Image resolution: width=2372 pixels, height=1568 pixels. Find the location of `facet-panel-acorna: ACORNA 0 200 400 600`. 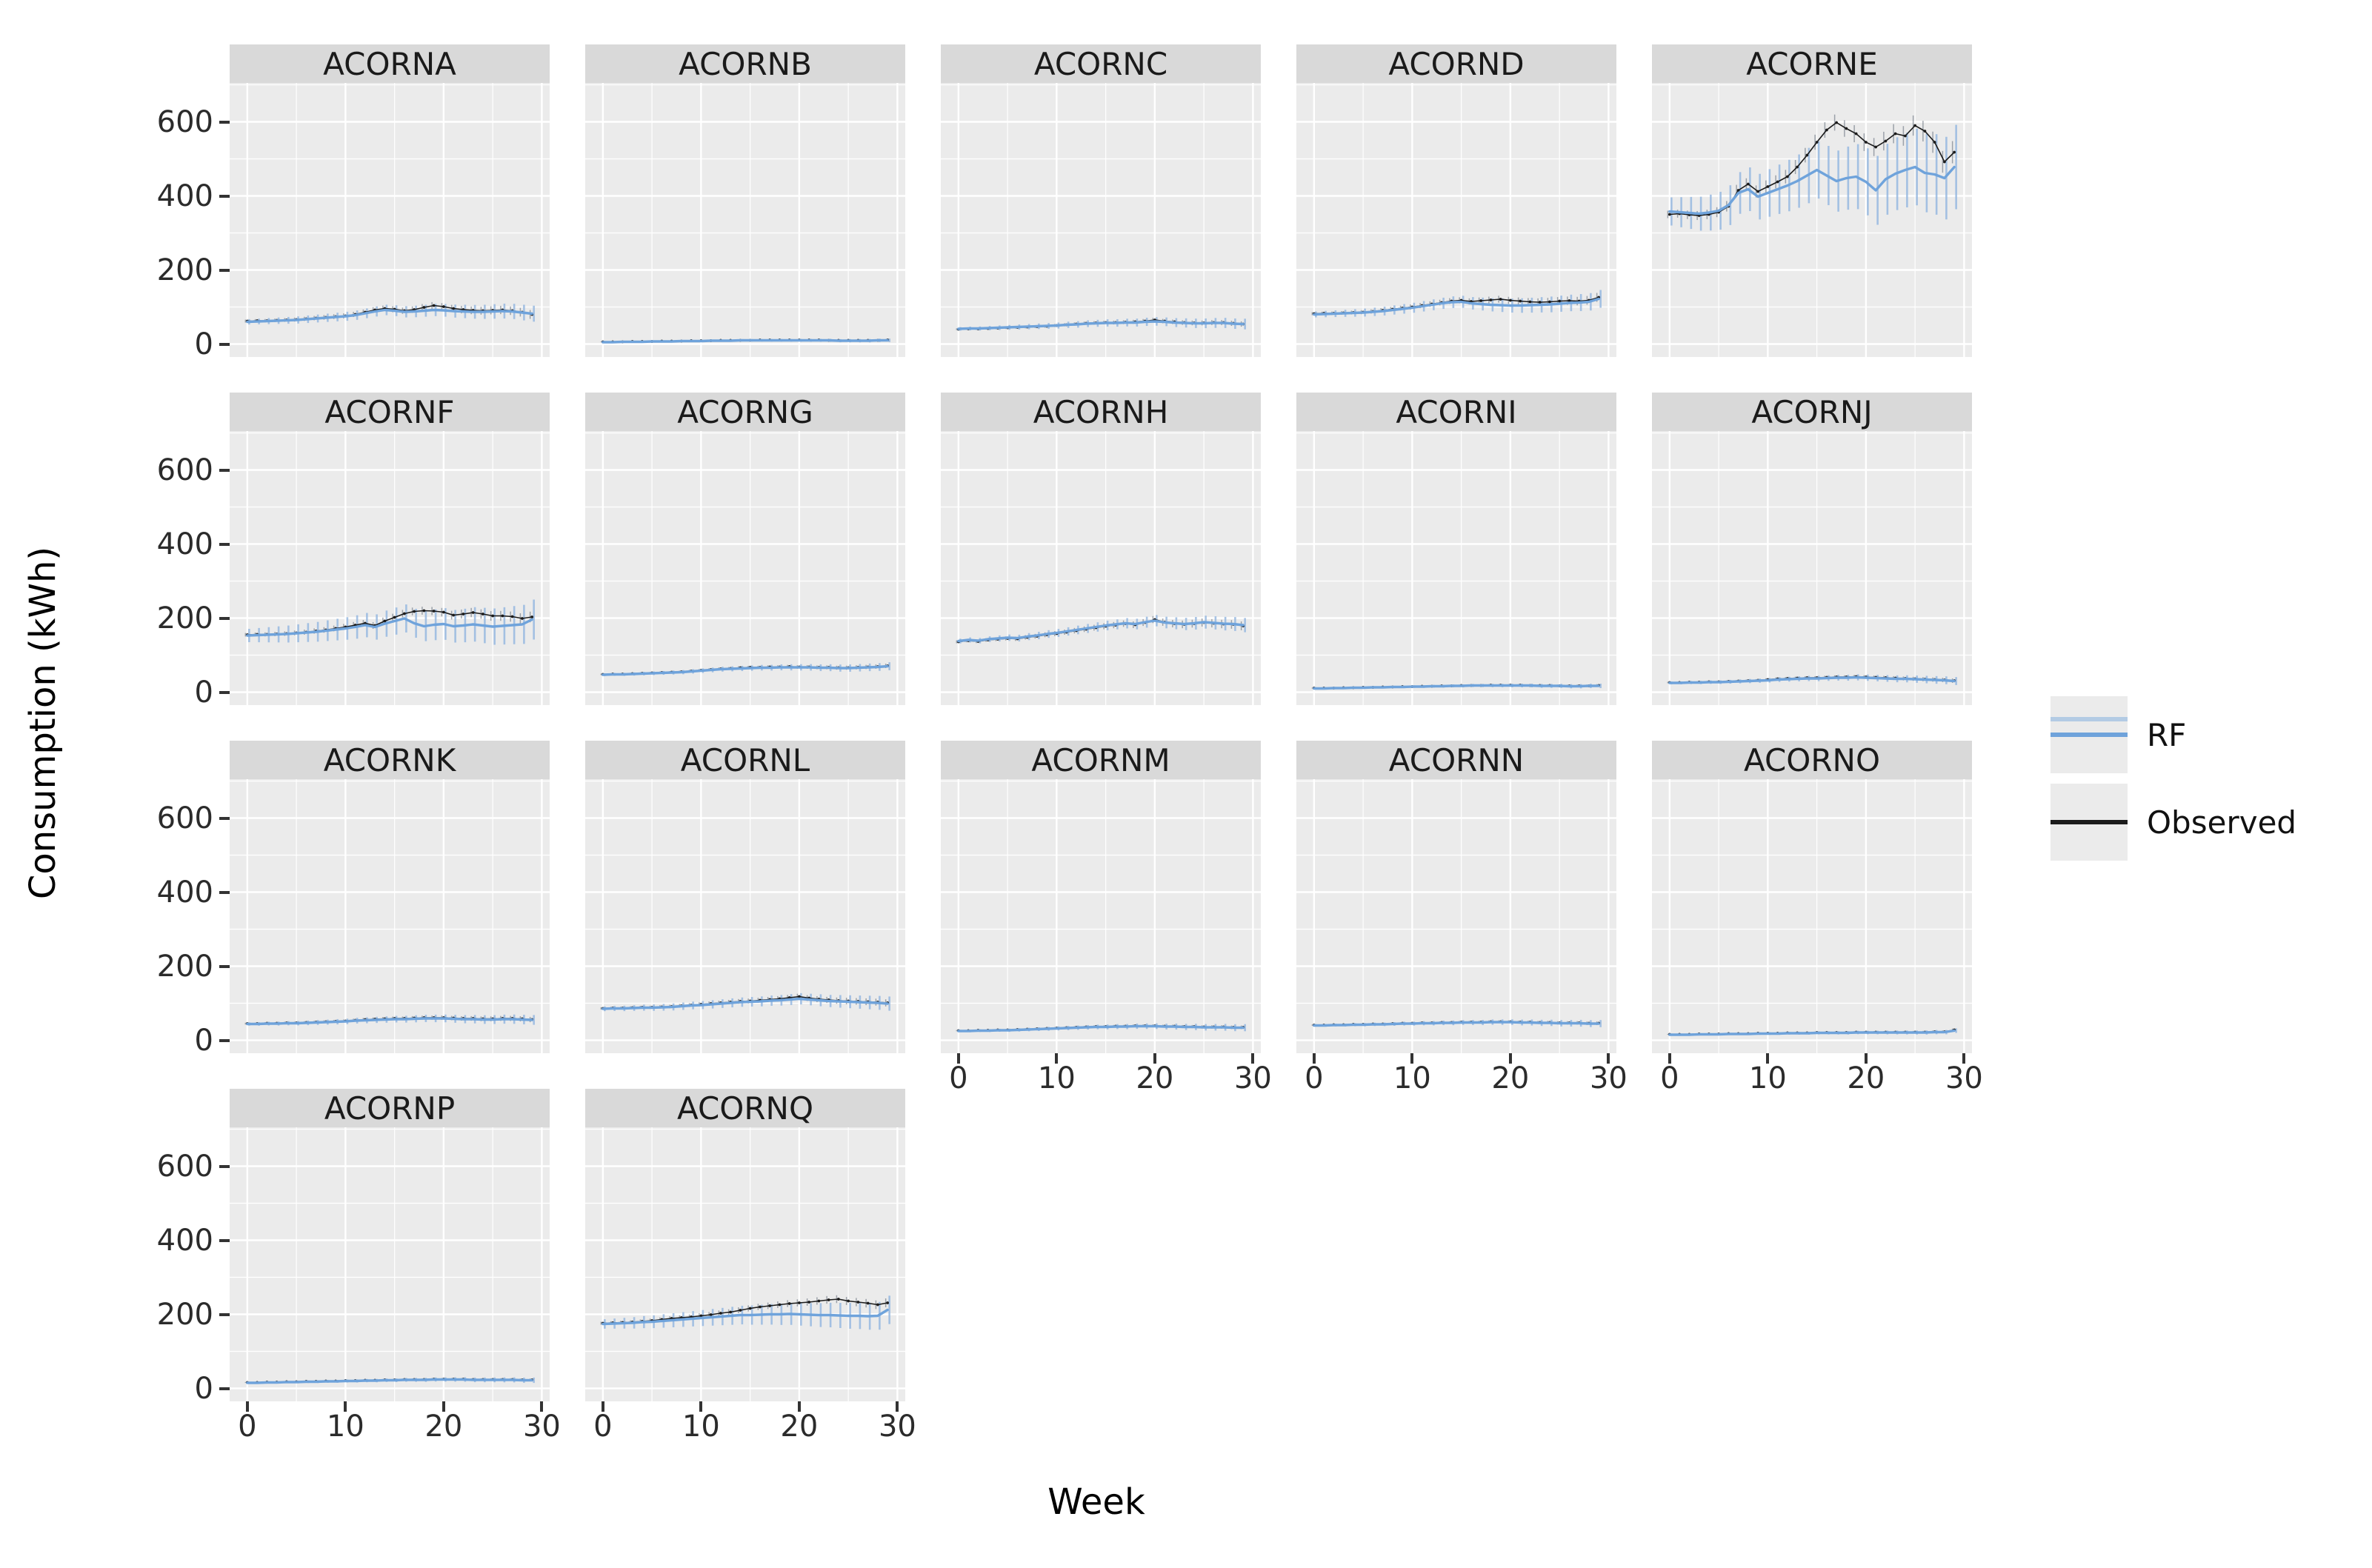

facet-panel-acorna: ACORNA 0 200 400 600 is located at coordinates (353, 202).